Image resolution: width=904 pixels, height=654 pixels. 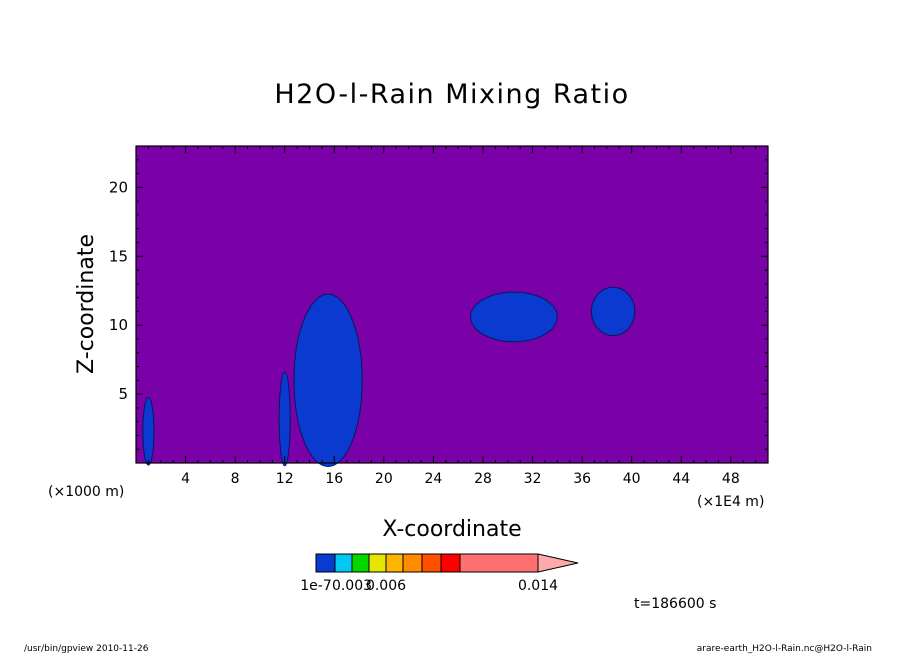 What do you see at coordinates (86, 304) in the screenshot?
I see `y-axis-label: Z-coordinate` at bounding box center [86, 304].